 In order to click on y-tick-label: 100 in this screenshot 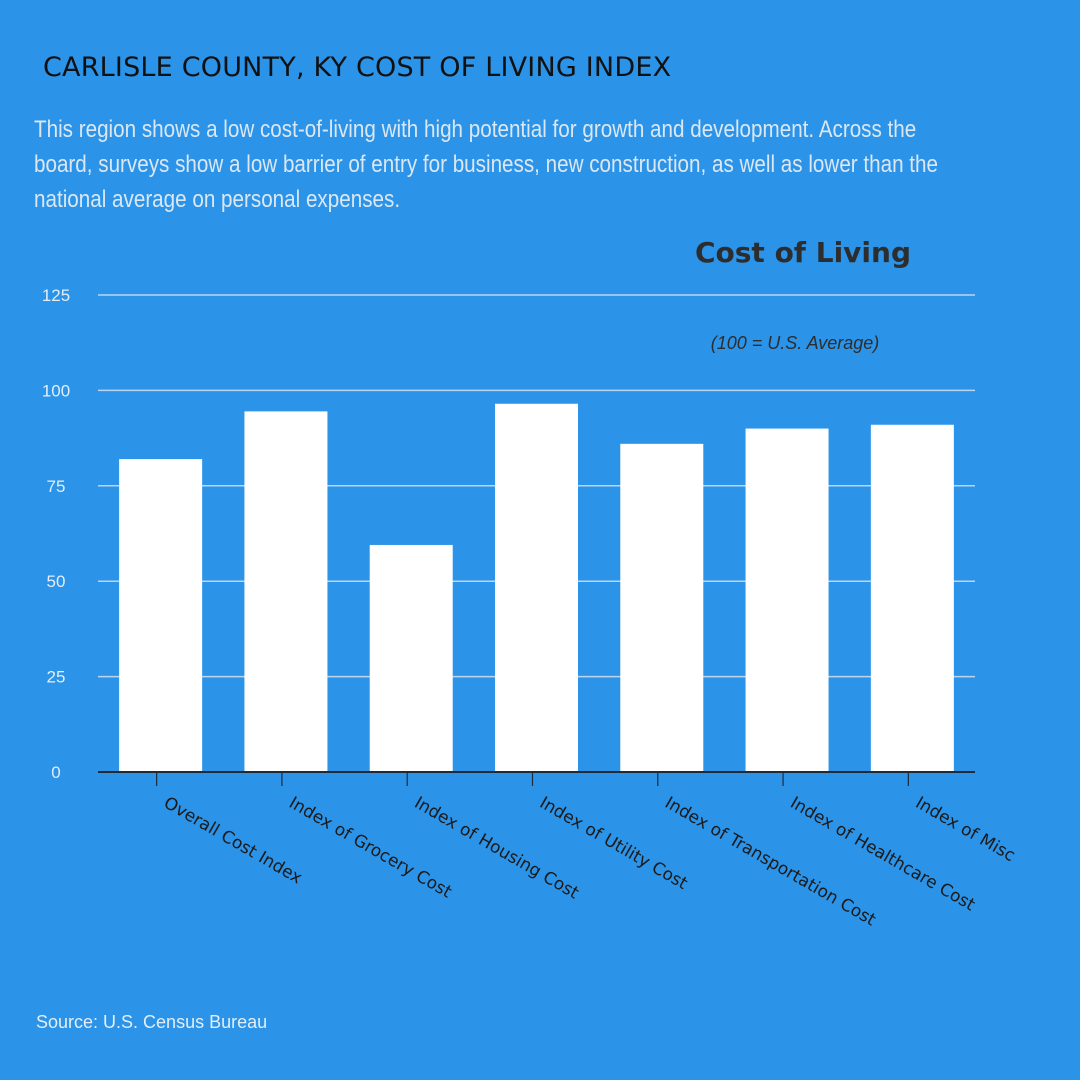, I will do `click(56, 390)`.